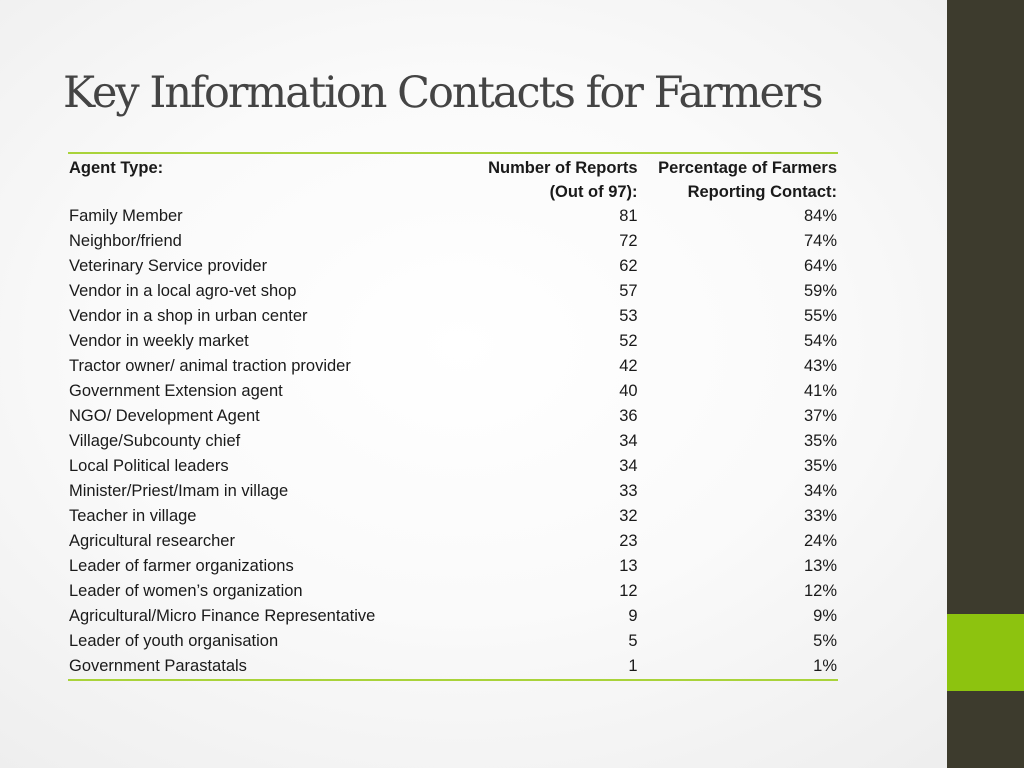  Describe the element at coordinates (628, 491) in the screenshot. I see `cell-number-of-reports: 33` at that location.